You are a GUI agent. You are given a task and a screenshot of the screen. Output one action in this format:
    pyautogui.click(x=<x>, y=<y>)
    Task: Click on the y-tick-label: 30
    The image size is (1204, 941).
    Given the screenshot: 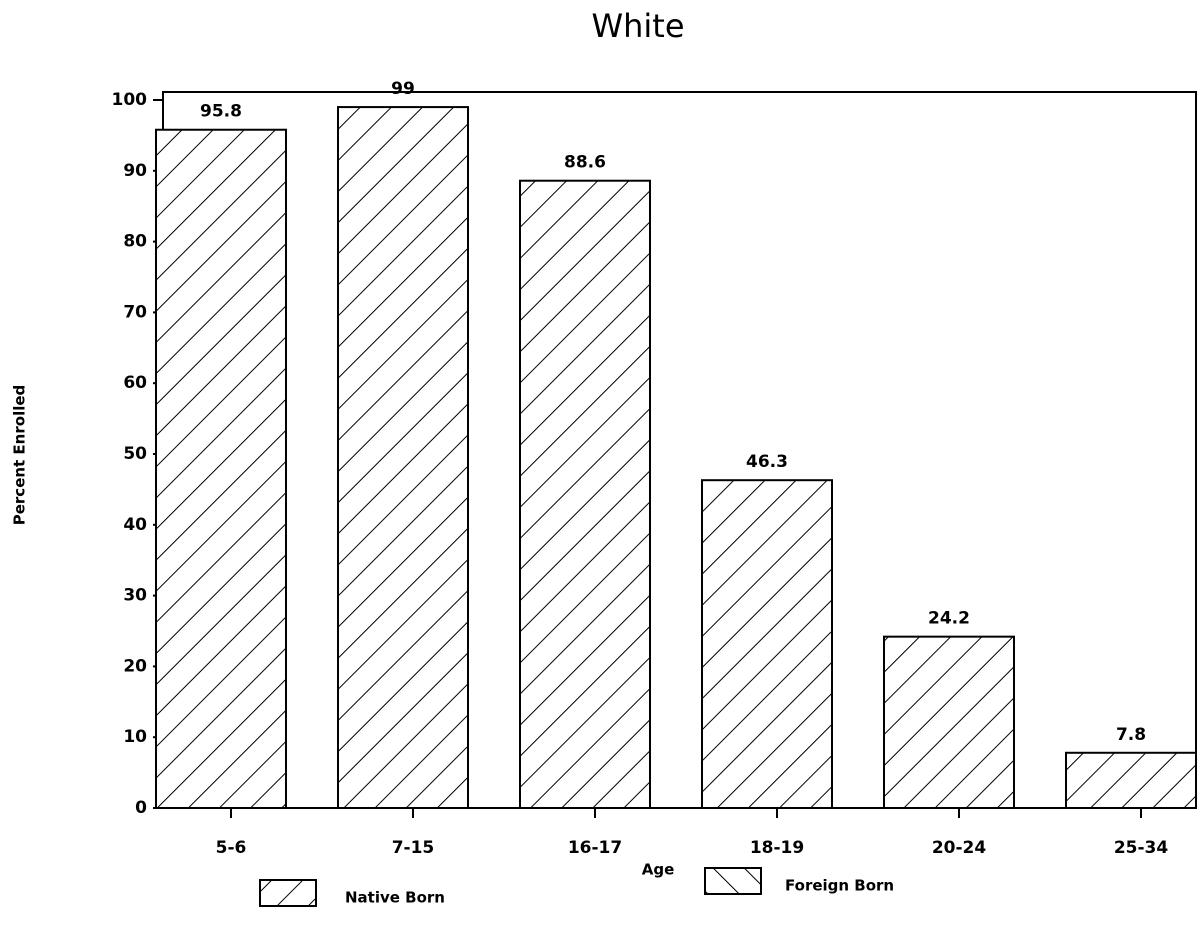 What is the action you would take?
    pyautogui.click(x=135, y=596)
    